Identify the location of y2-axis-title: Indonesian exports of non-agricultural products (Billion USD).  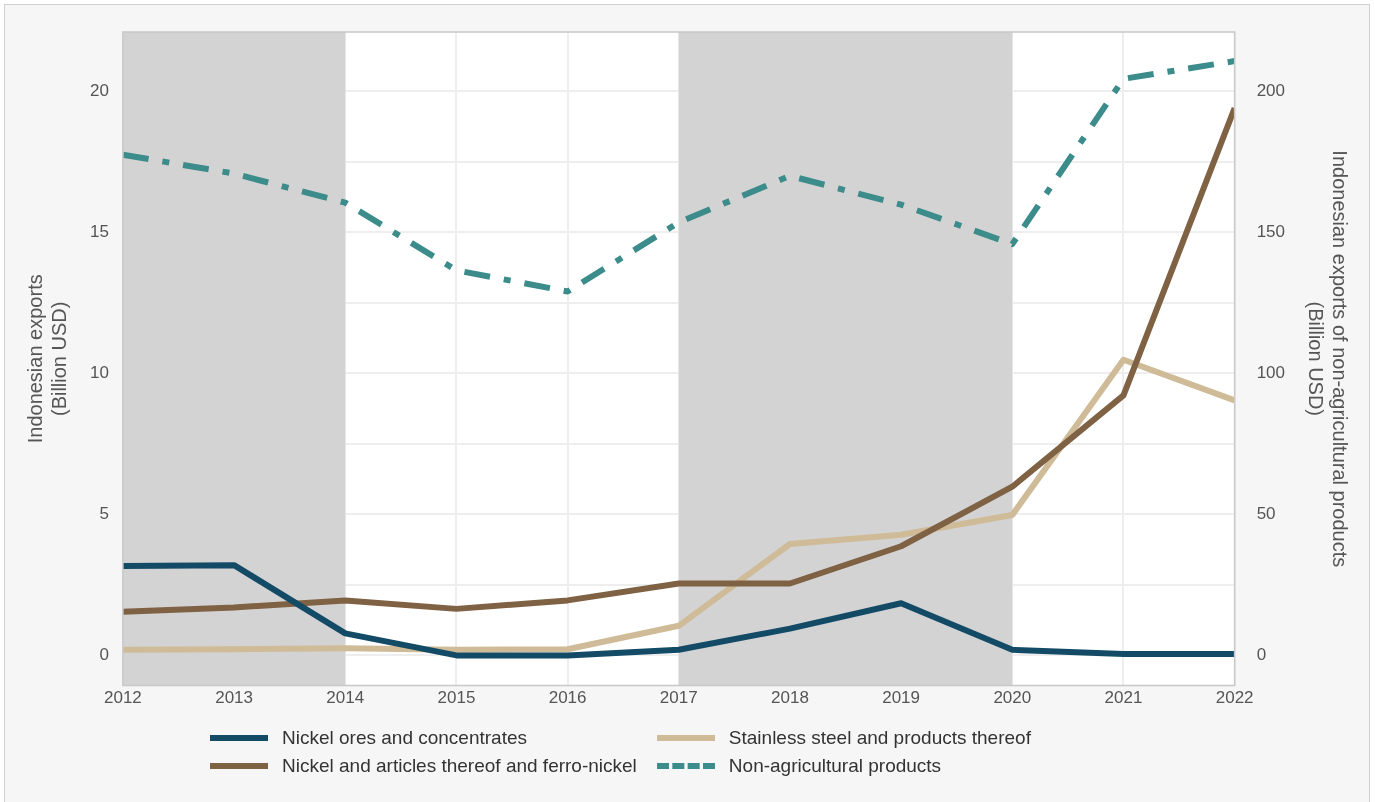
(1328, 359).